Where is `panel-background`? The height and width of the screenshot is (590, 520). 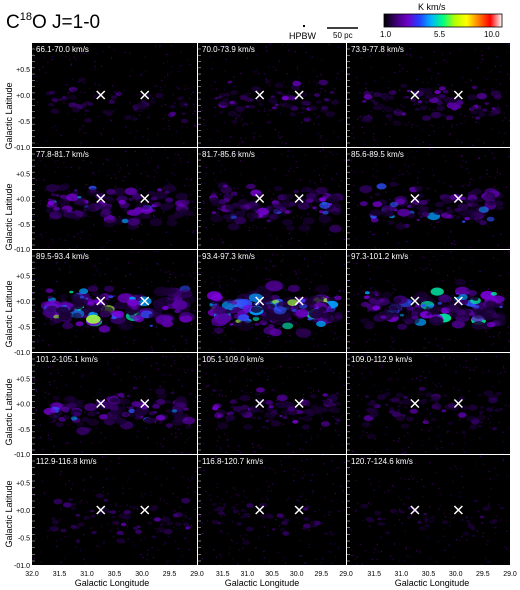
panel-background is located at coordinates (114, 510).